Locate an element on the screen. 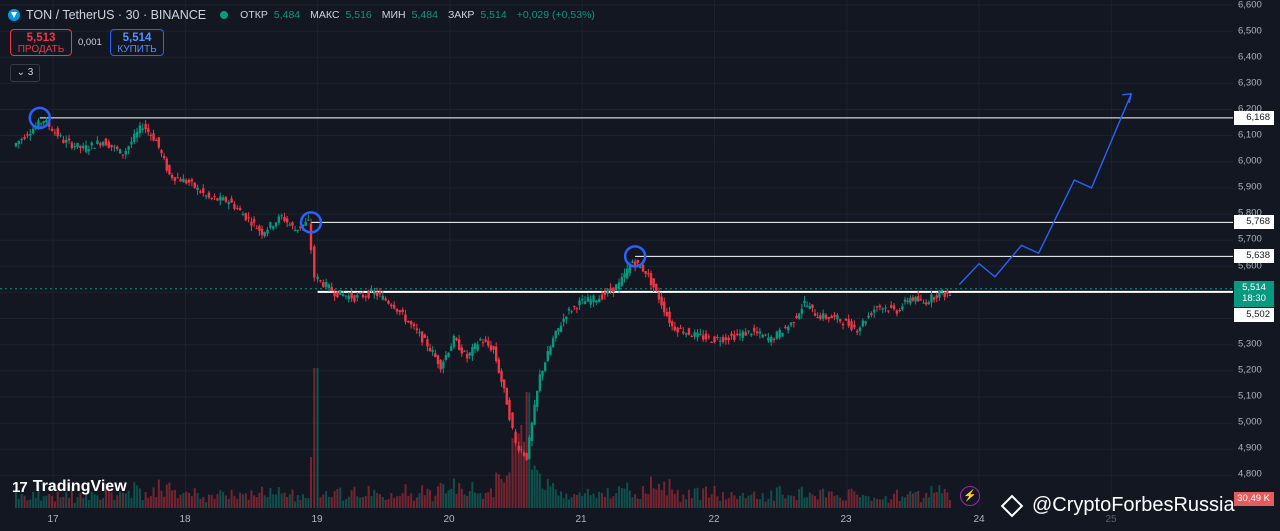 This screenshot has height=531, width=1280. indicators-toggle: ⌄ 3 is located at coordinates (25, 73).